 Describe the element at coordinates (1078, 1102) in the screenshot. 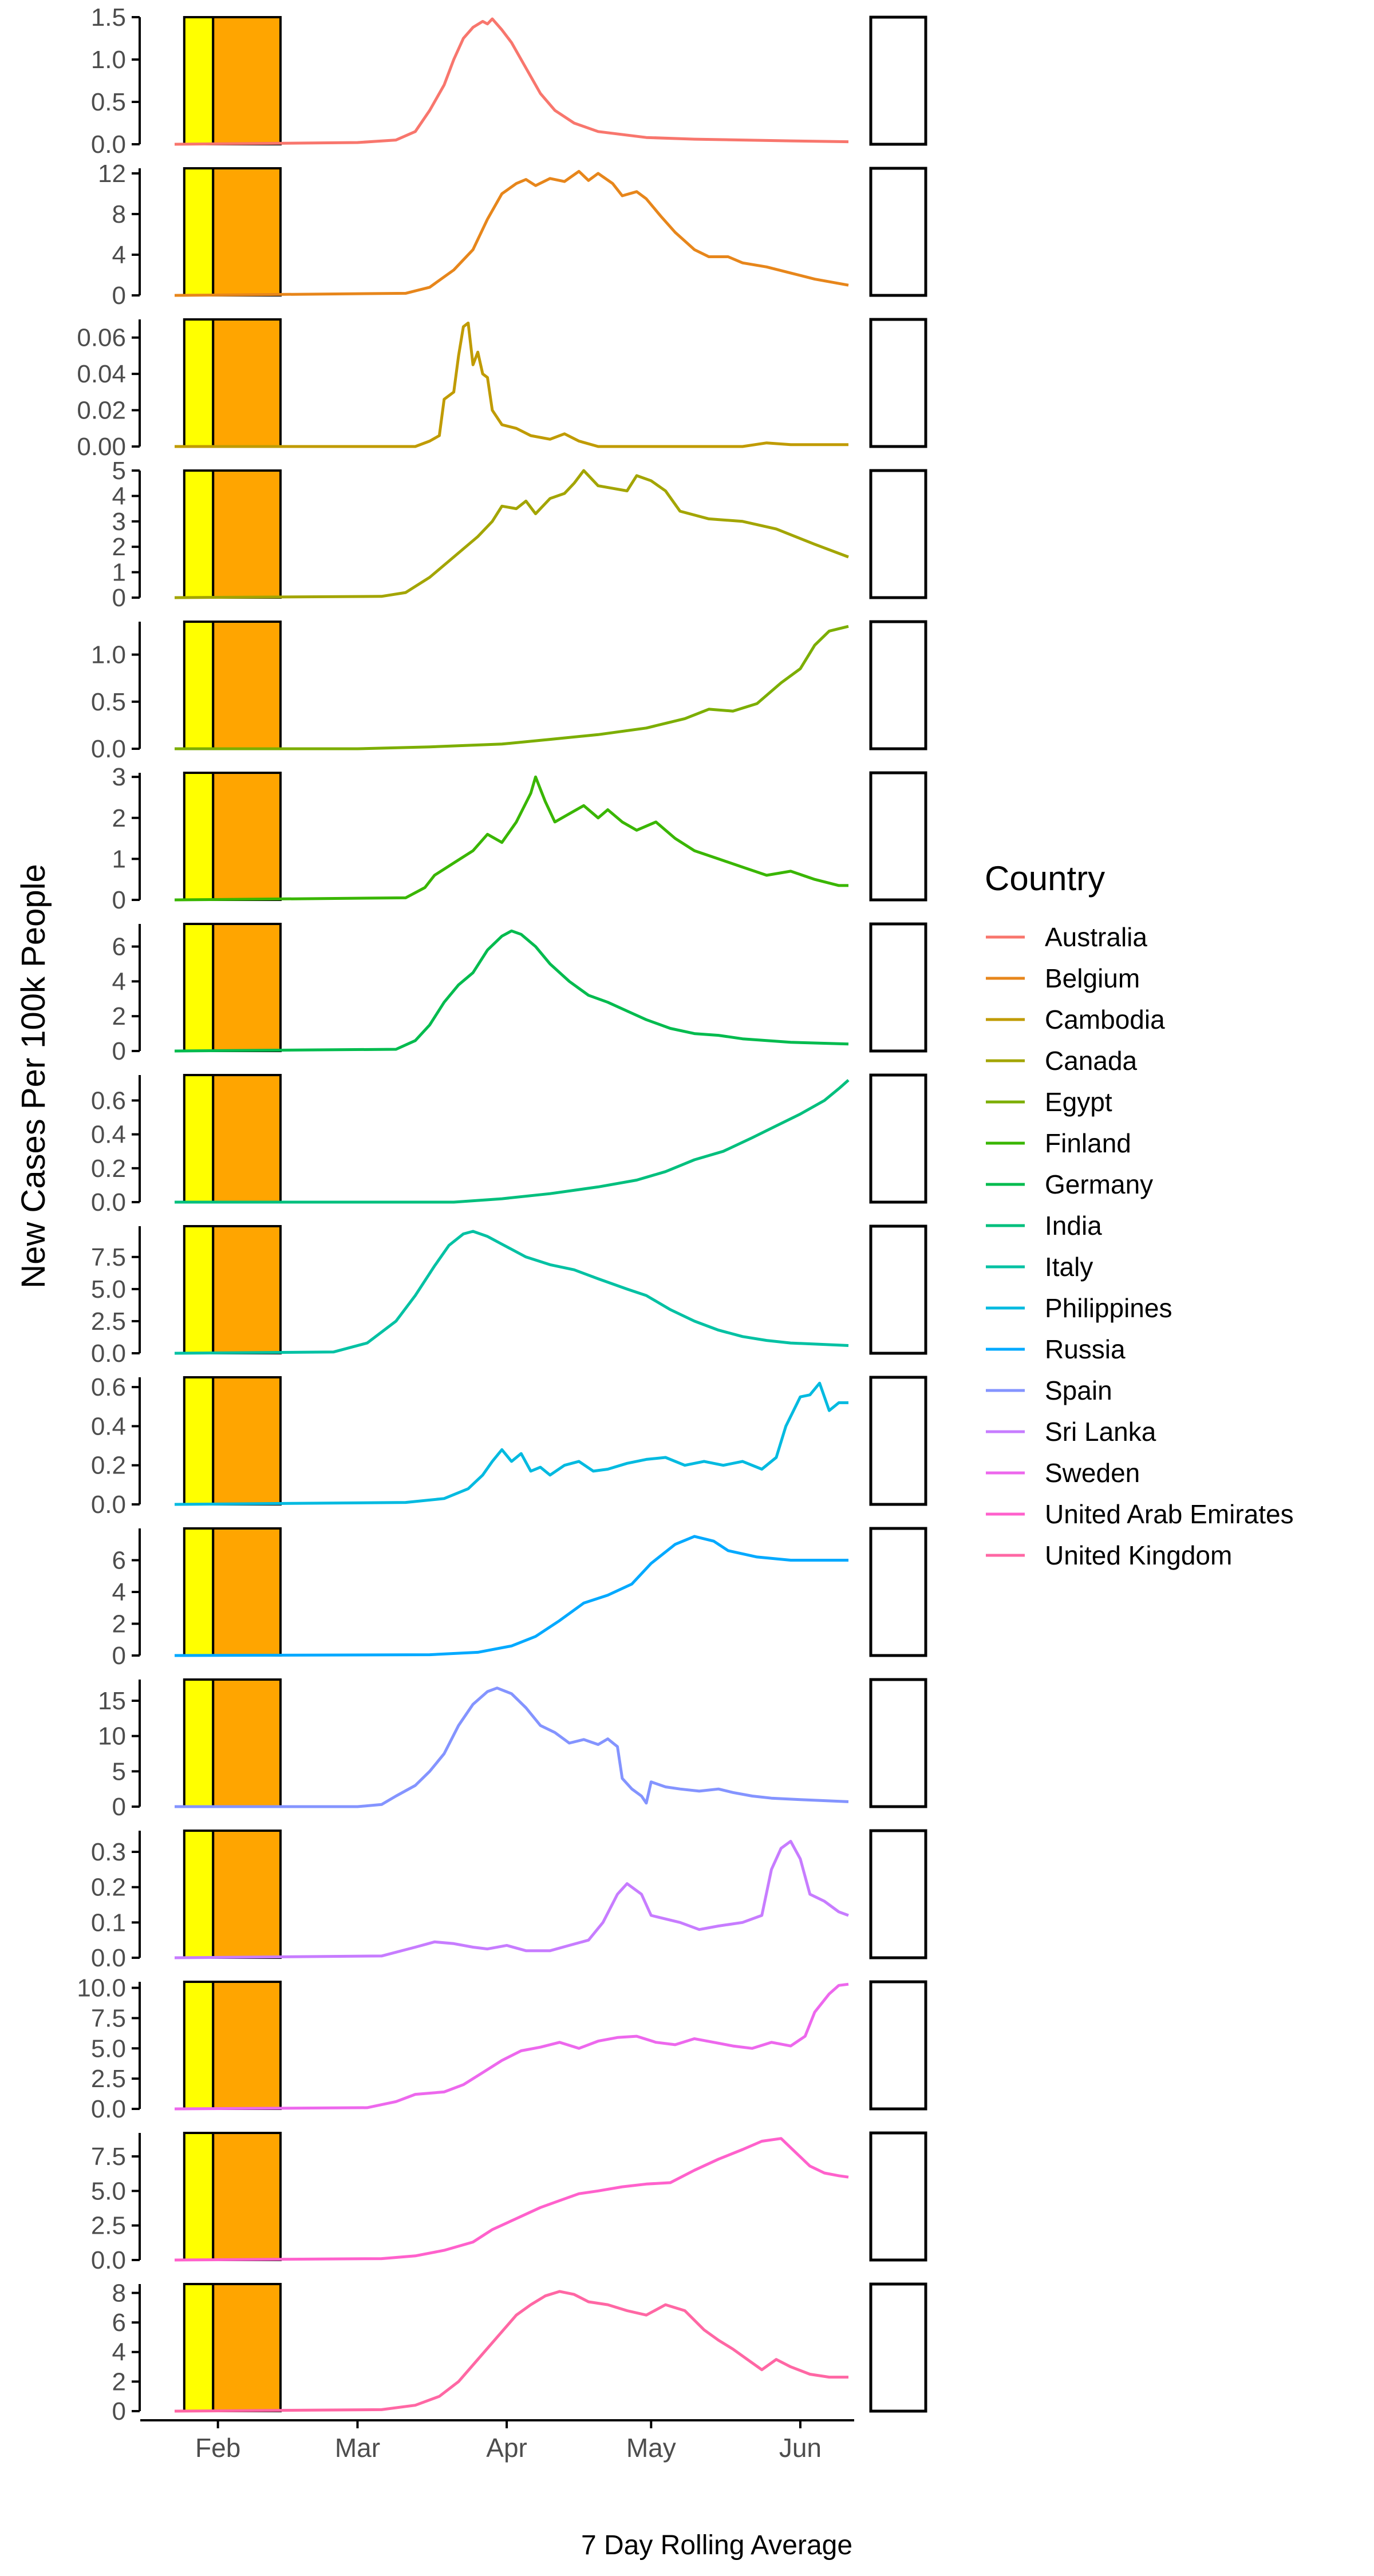

I see `legend-label: Egypt` at that location.